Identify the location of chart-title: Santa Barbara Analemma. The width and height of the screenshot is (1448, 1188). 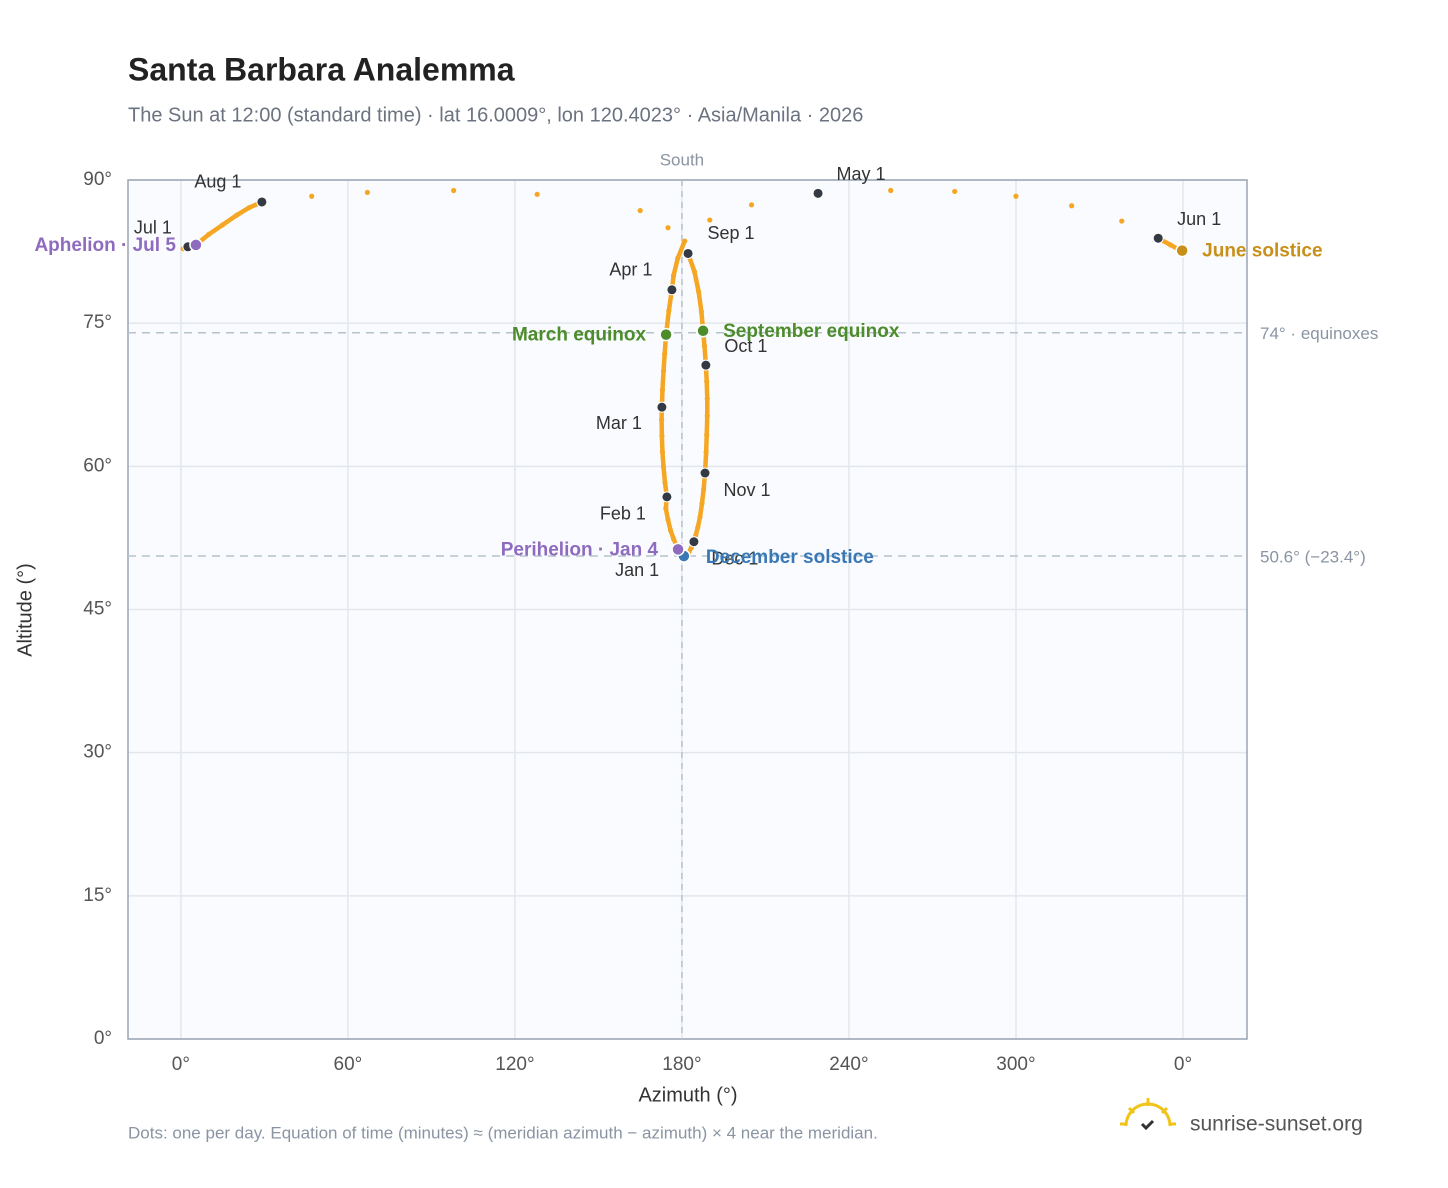
(321, 69).